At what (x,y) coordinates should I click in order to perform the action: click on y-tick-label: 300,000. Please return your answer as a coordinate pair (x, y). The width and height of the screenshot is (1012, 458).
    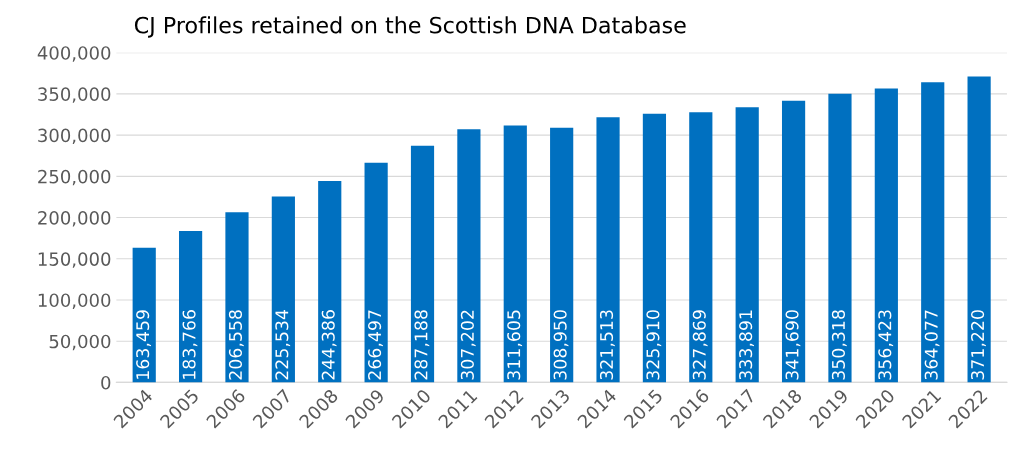
    Looking at the image, I should click on (74, 136).